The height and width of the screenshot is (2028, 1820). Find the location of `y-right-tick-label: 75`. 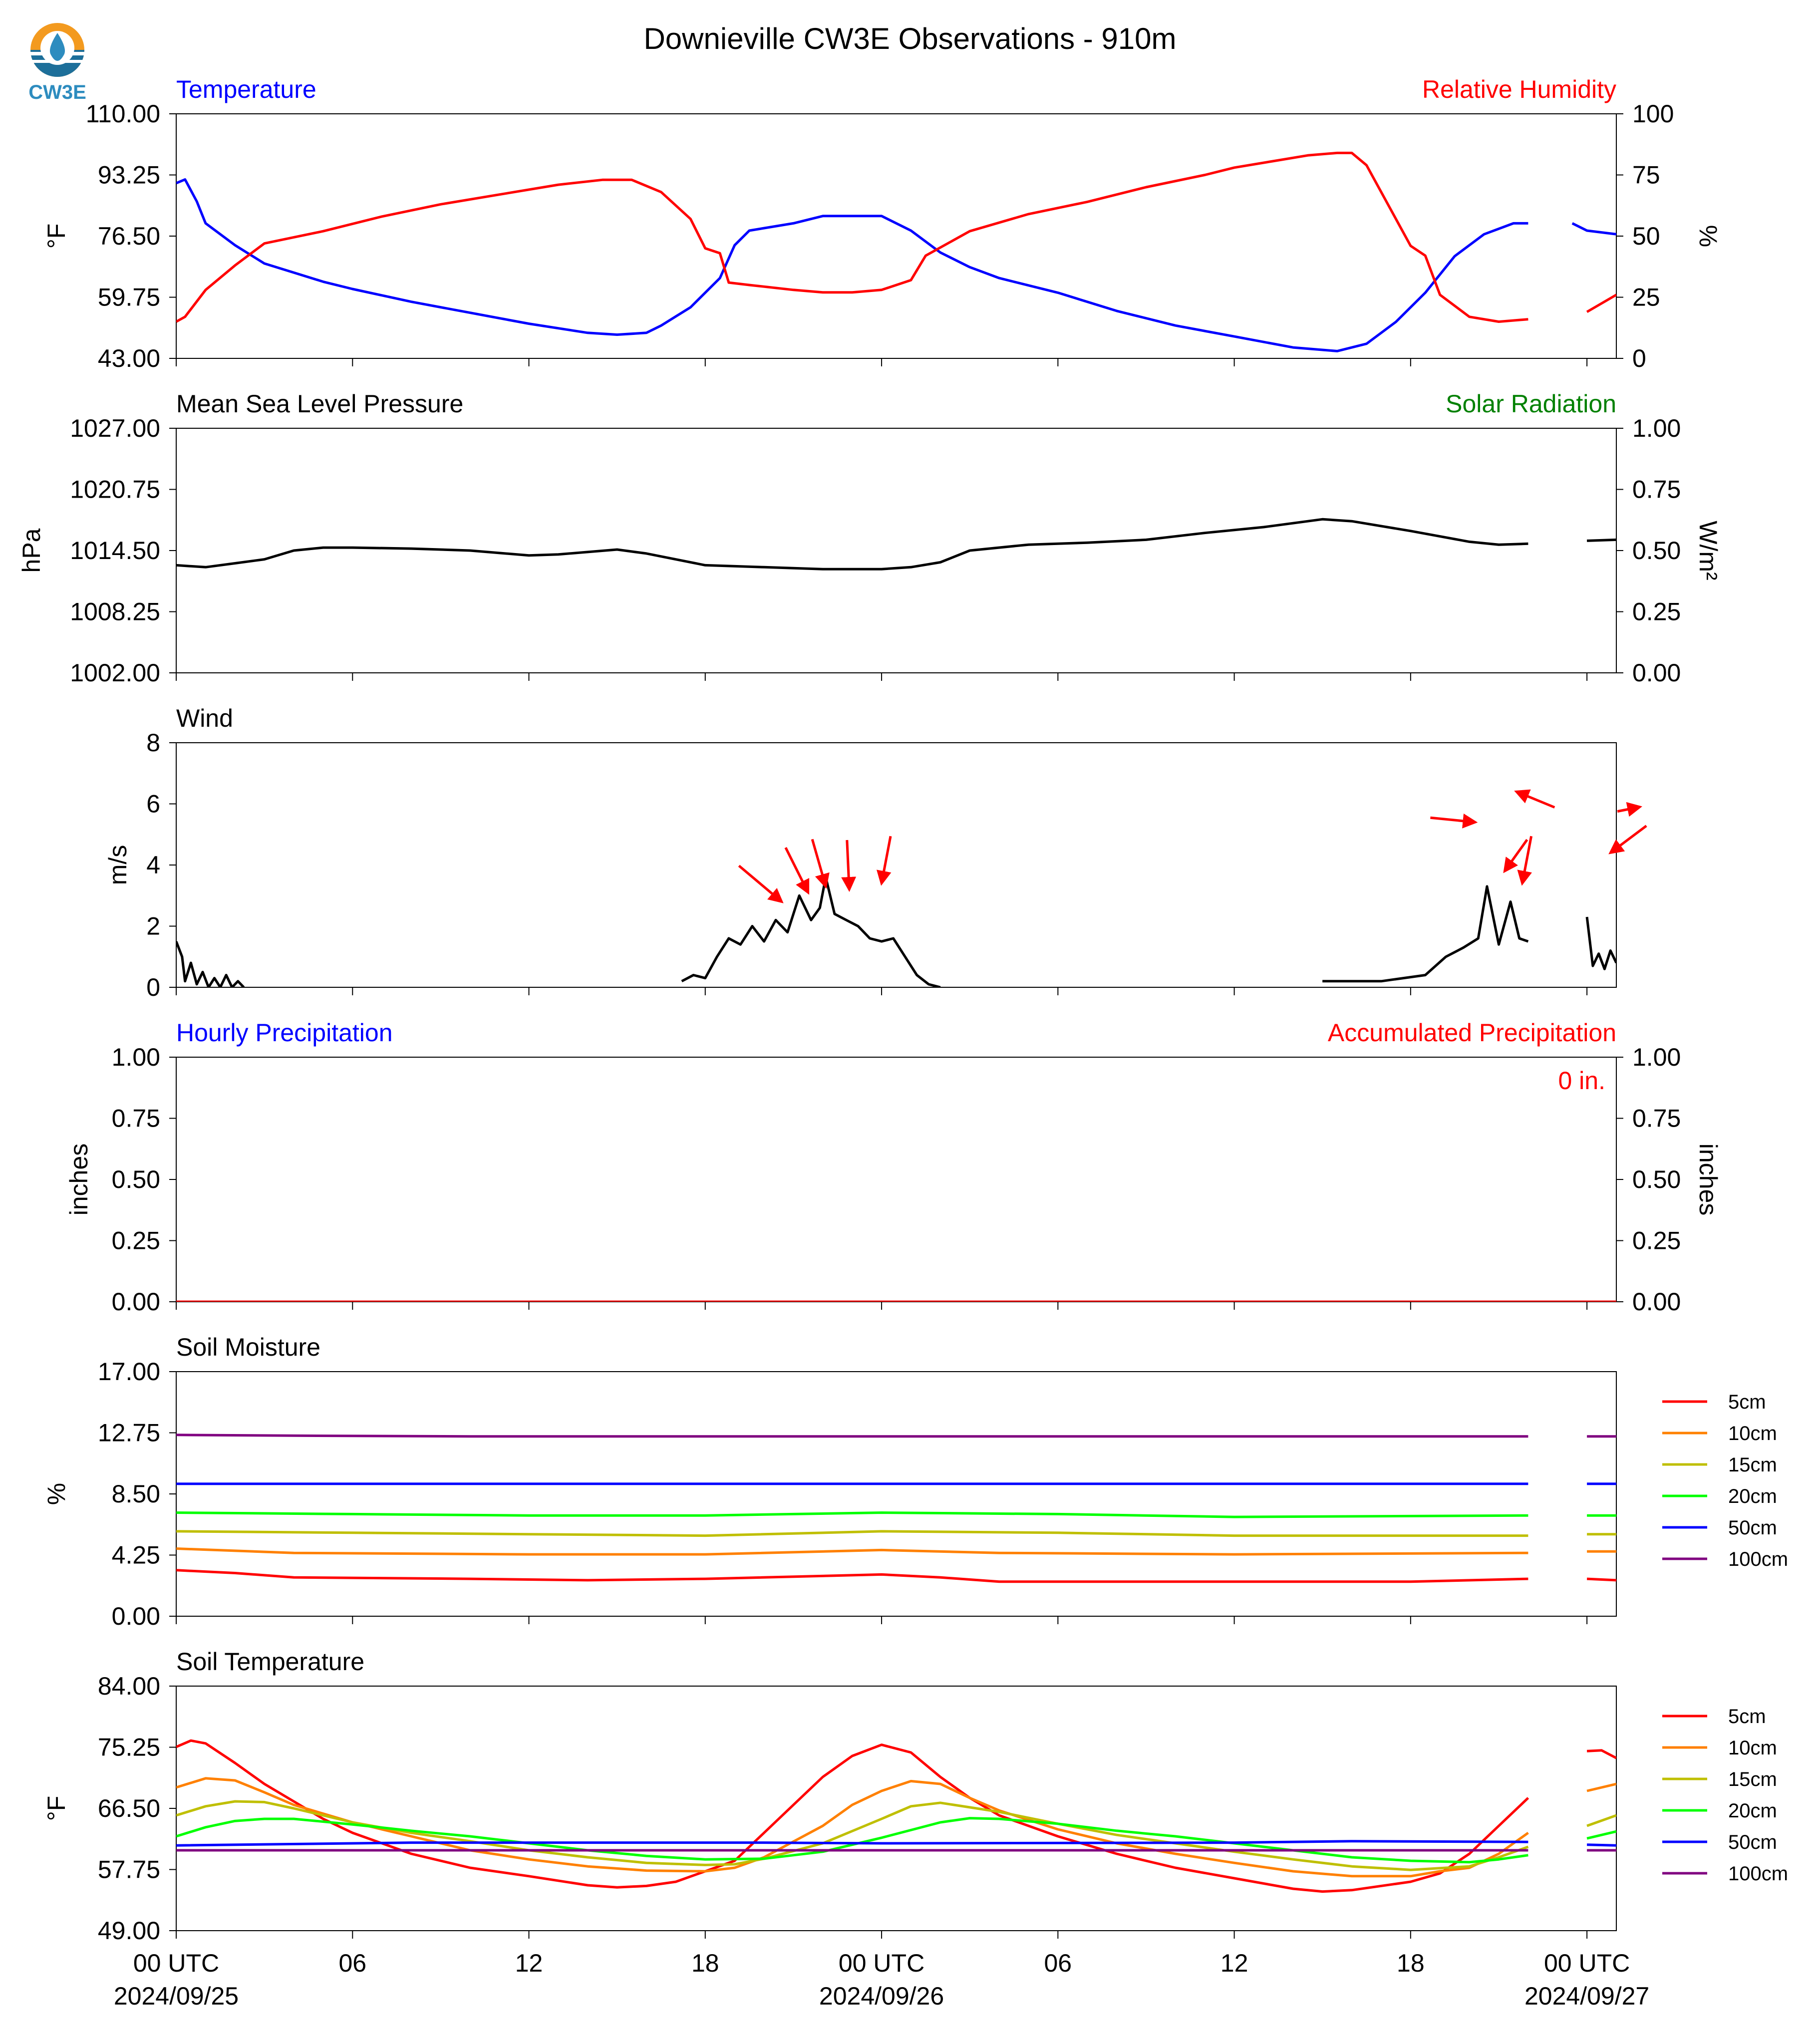

y-right-tick-label: 75 is located at coordinates (1646, 175).